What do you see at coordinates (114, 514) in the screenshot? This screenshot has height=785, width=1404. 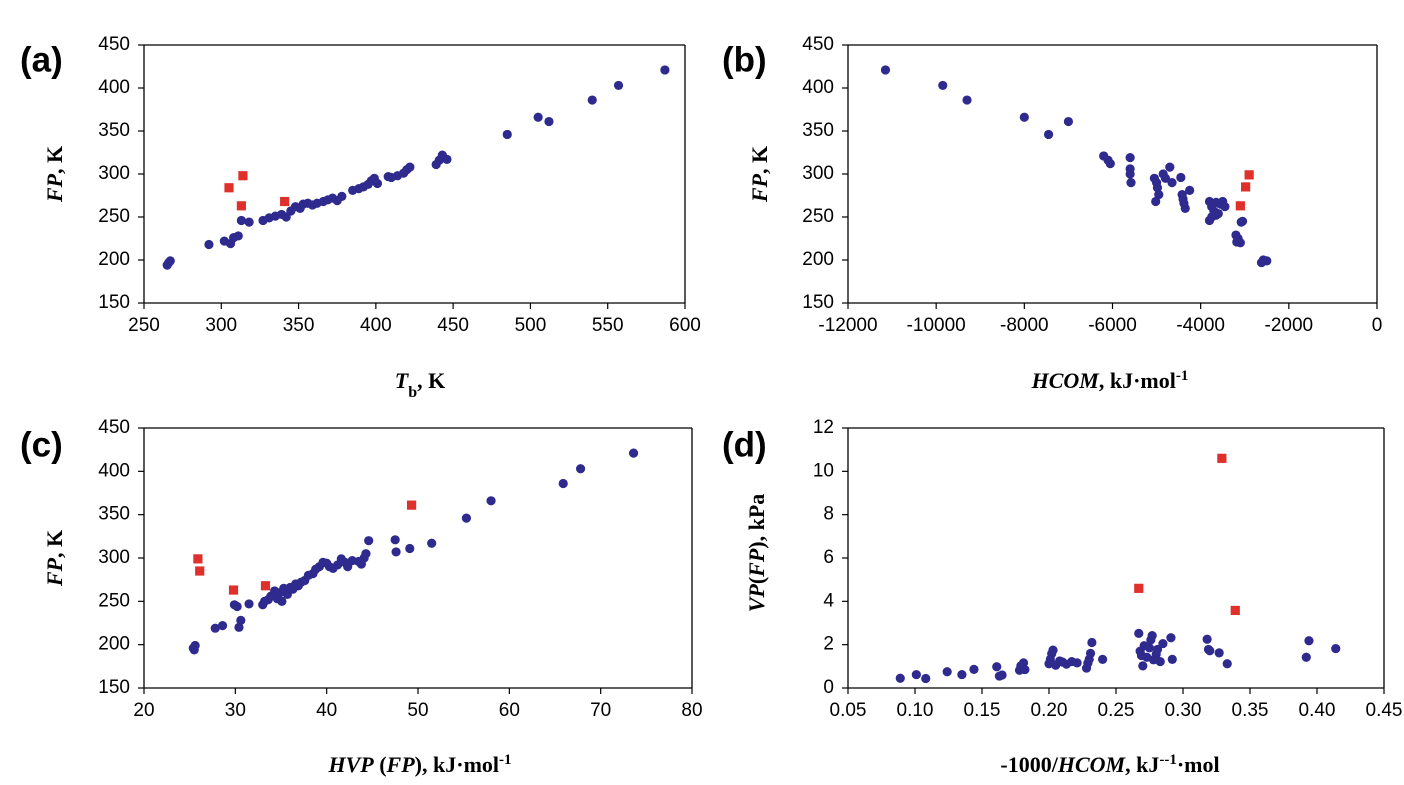 I see `y-tick-label: 350` at bounding box center [114, 514].